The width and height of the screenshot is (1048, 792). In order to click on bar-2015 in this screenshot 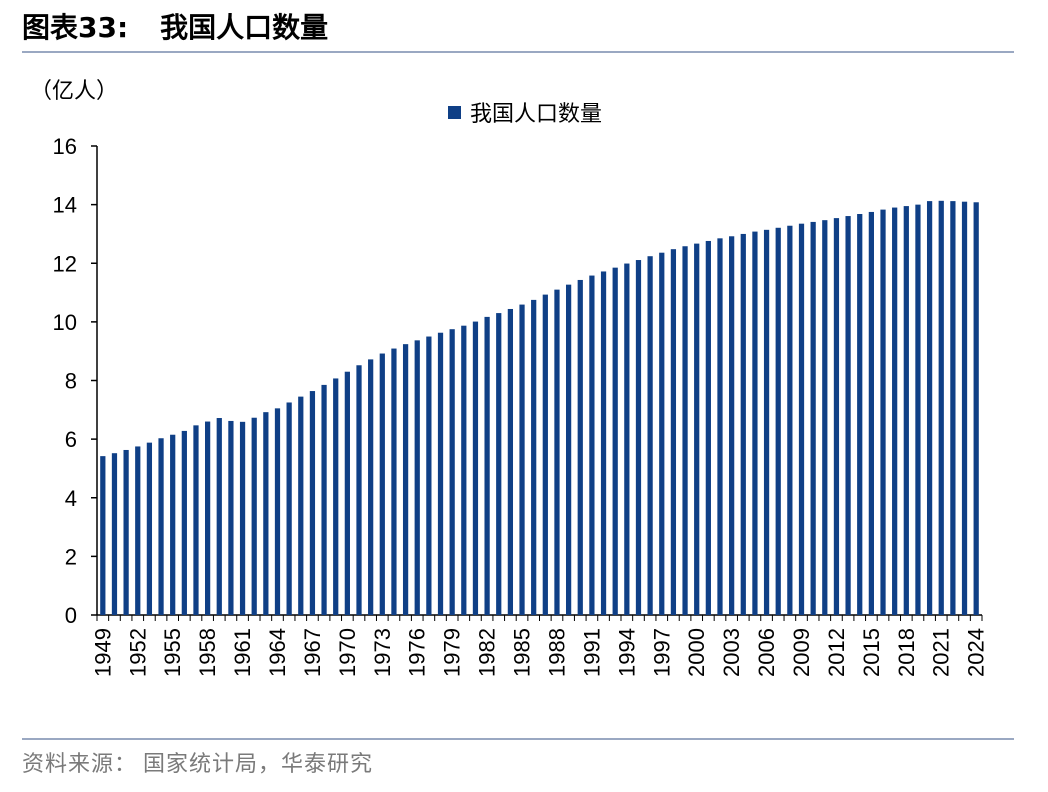, I will do `click(871, 413)`.